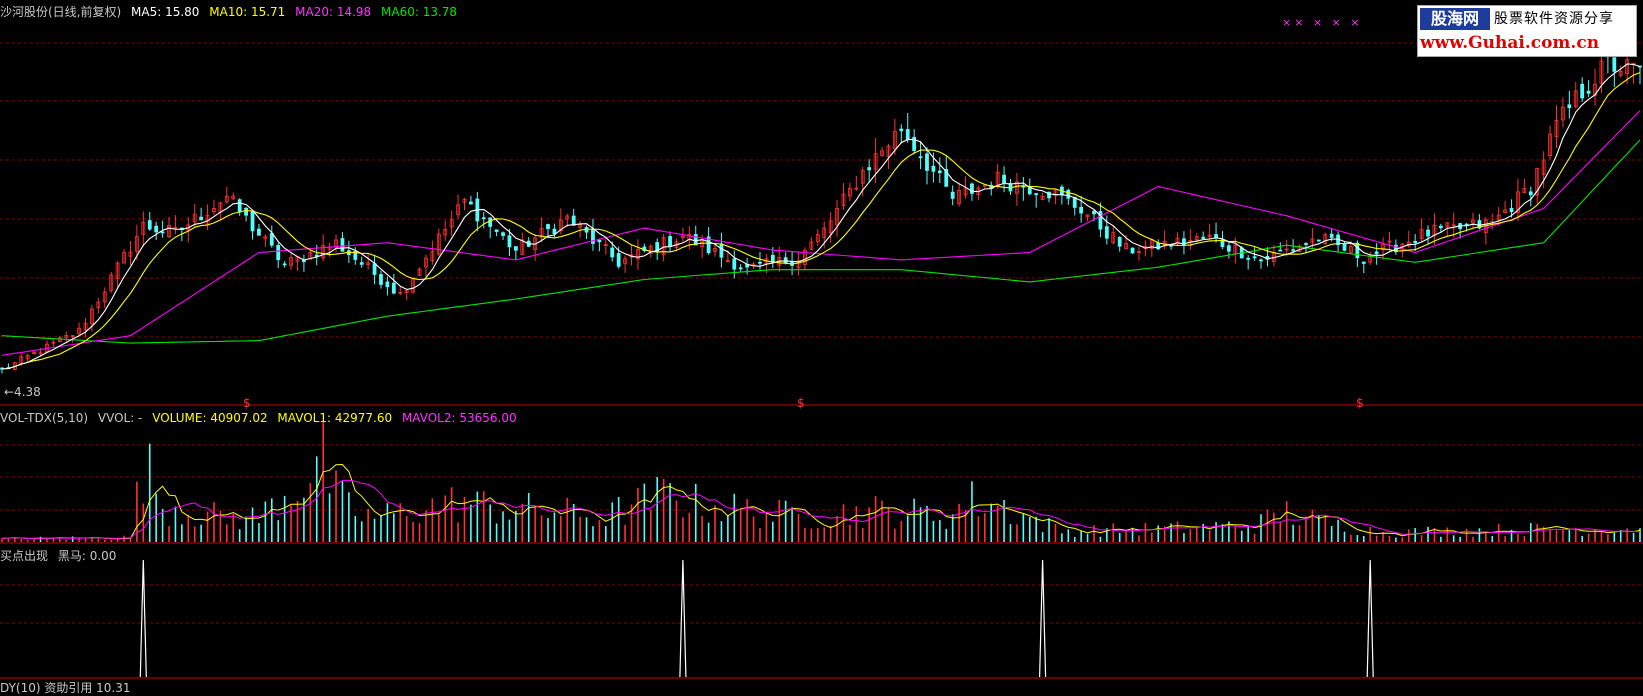 The height and width of the screenshot is (696, 1643). What do you see at coordinates (333, 12) in the screenshot?
I see `ma20-value: MA20: 14.98` at bounding box center [333, 12].